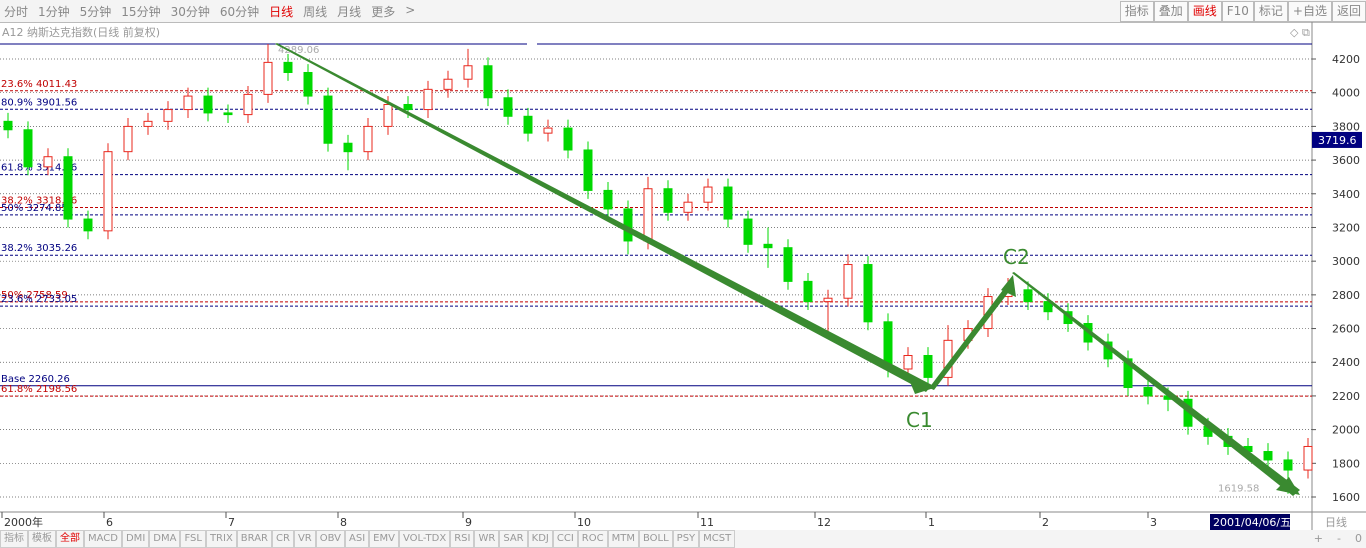  Describe the element at coordinates (487, 539) in the screenshot. I see `indicator-tab: WR` at that location.